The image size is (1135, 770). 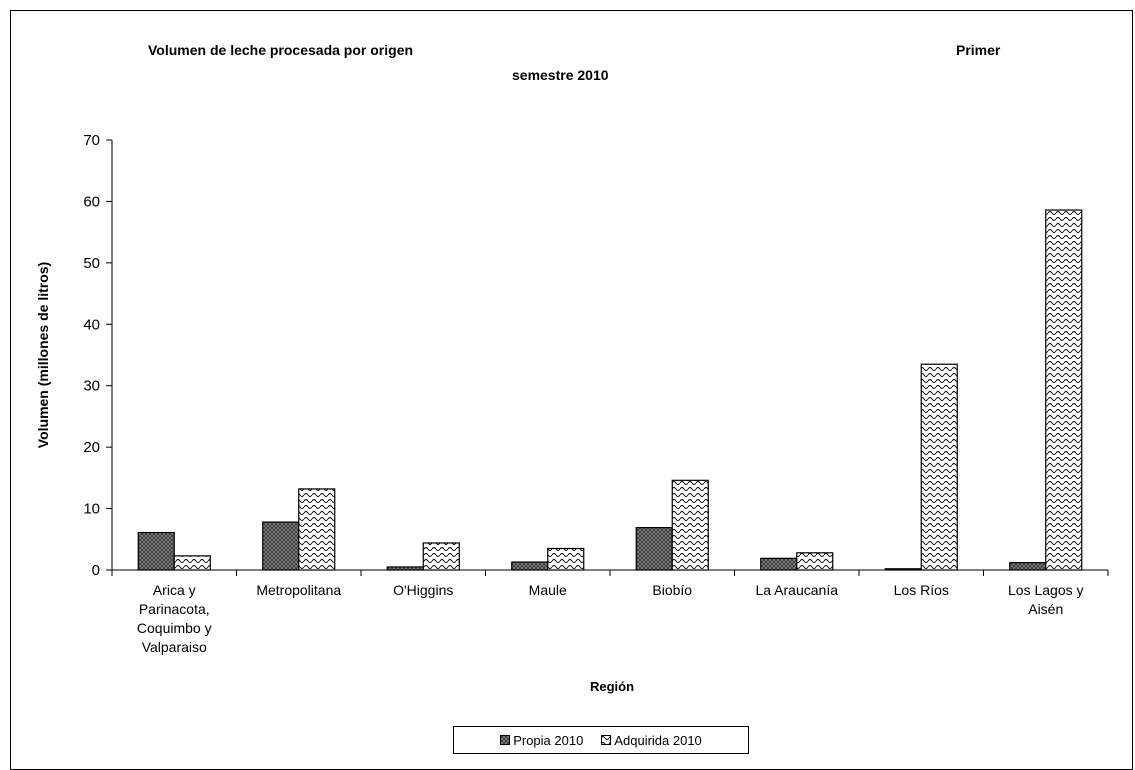 I want to click on chart-title-line1: Volumen de leche procesada por origen, so click(x=281, y=50).